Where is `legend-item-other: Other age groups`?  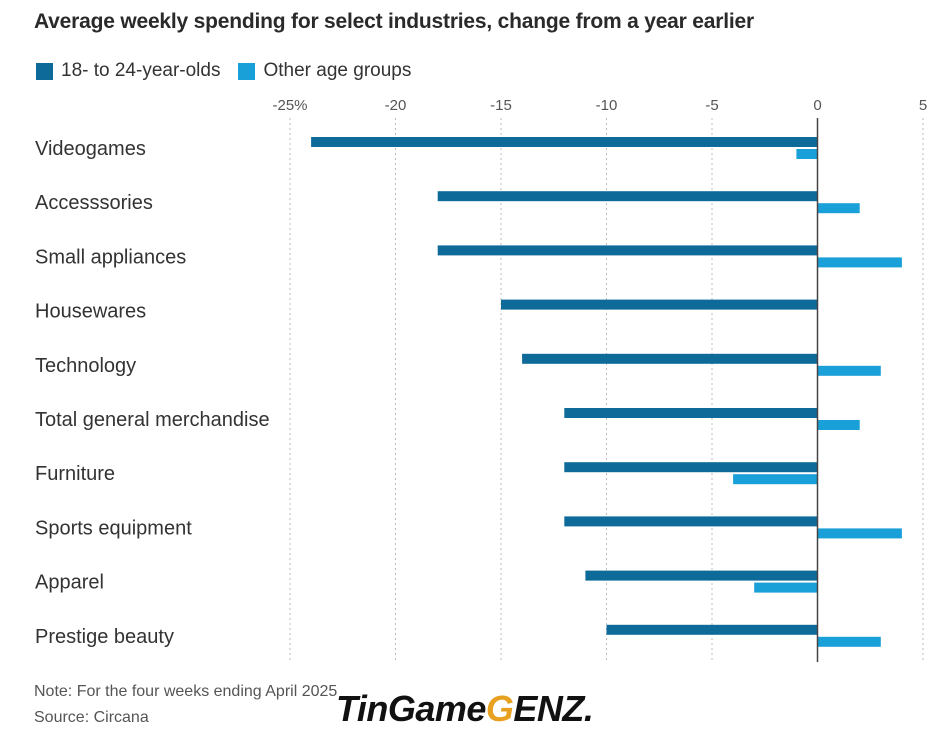
legend-item-other: Other age groups is located at coordinates (324, 71).